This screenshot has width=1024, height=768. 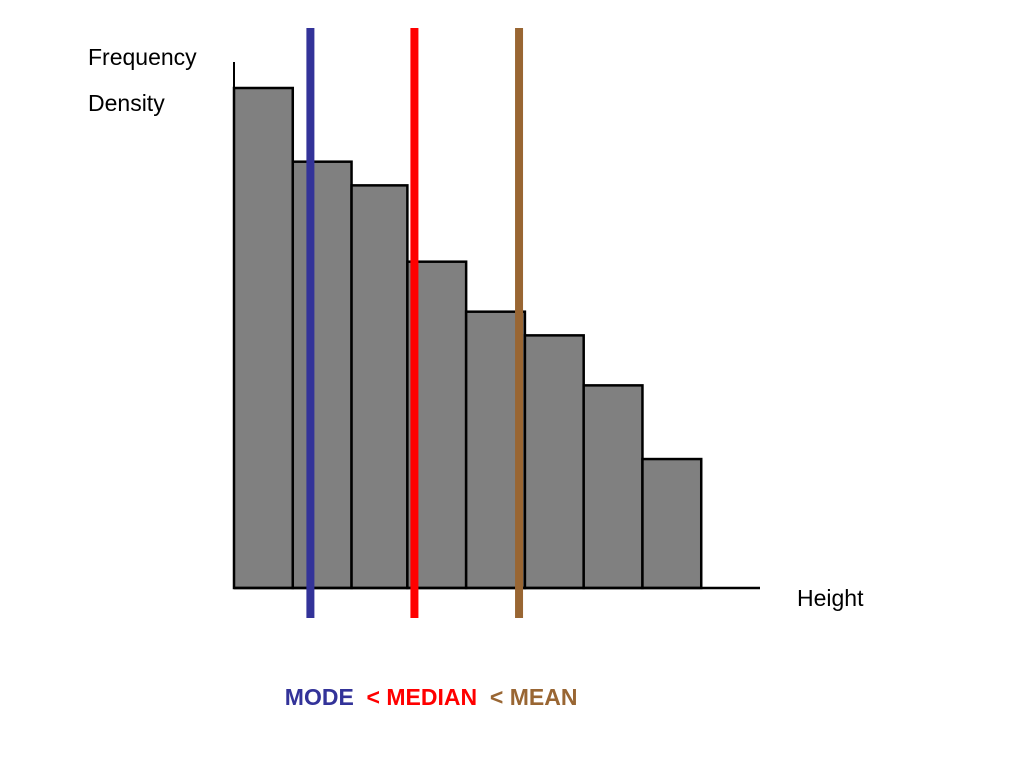 I want to click on caption-median: < MEDIAN, so click(x=415, y=697).